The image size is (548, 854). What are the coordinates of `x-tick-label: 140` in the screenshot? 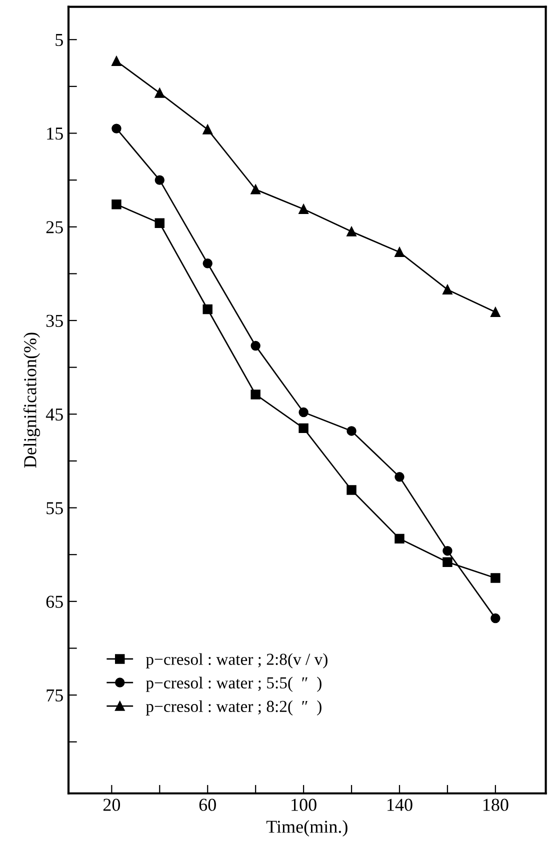 It's located at (400, 804).